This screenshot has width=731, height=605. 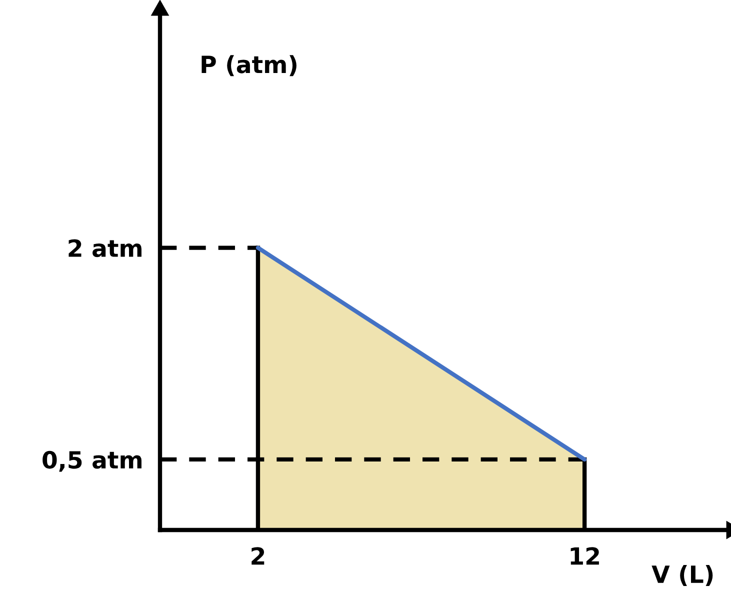 What do you see at coordinates (92, 461) in the screenshot?
I see `y-tick-label: 0,5 atm` at bounding box center [92, 461].